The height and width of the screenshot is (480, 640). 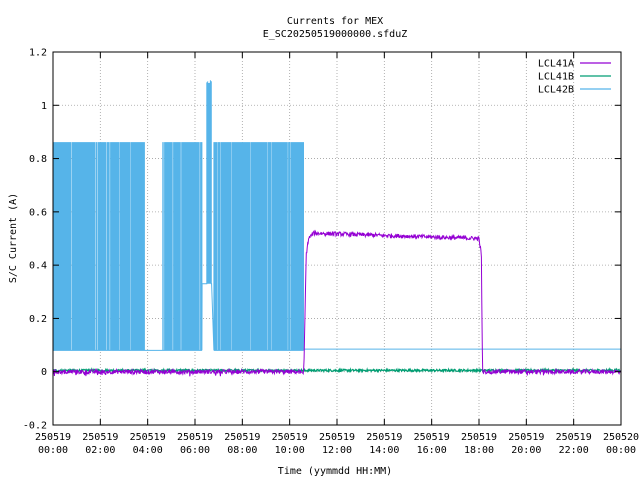 I want to click on legend-label: LCL41B, so click(x=556, y=77).